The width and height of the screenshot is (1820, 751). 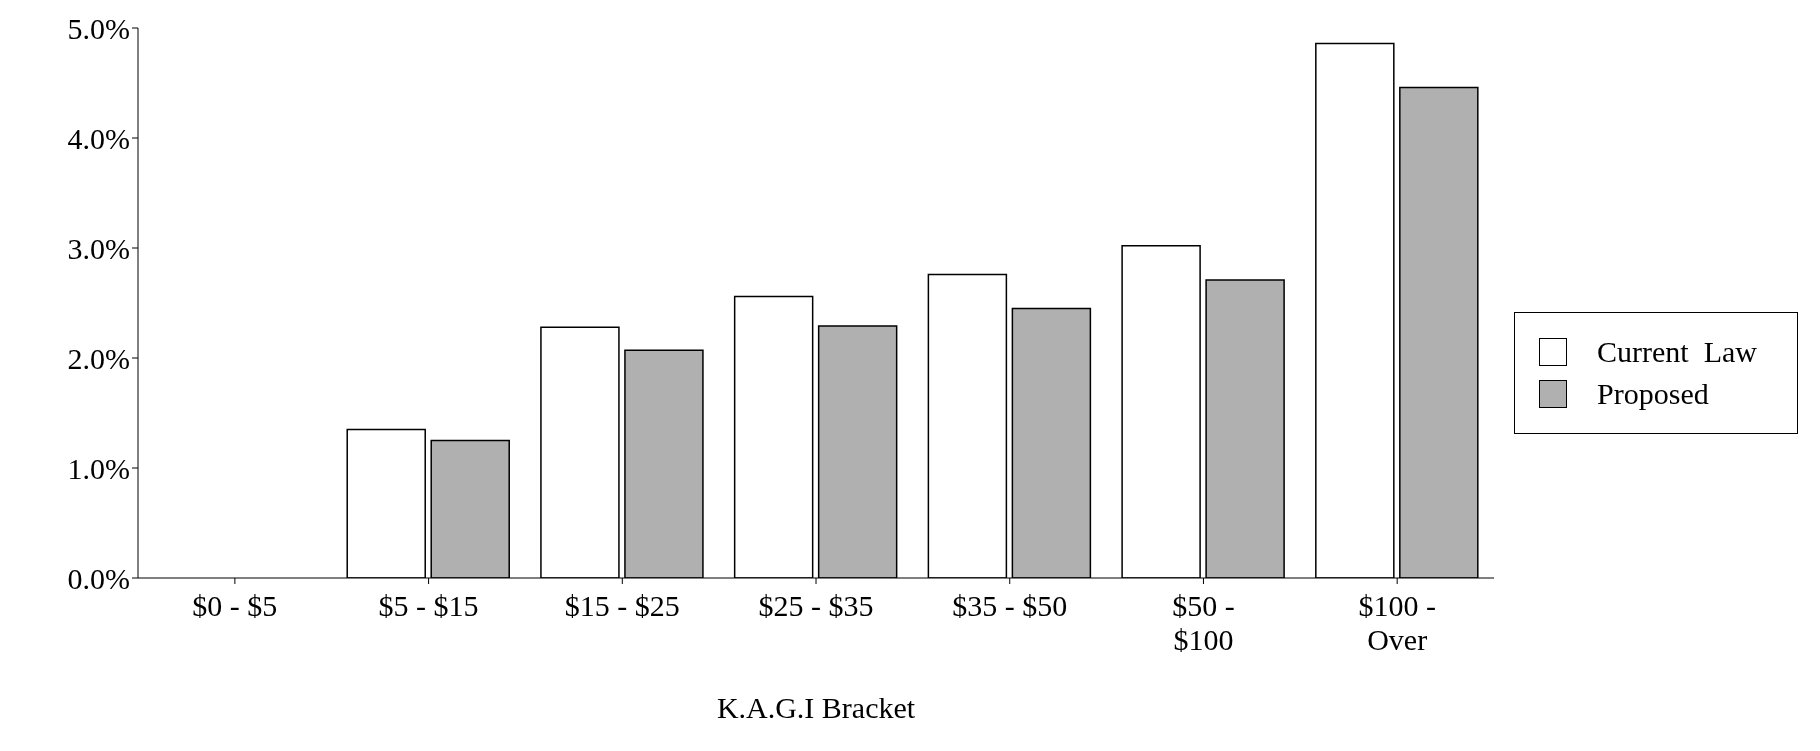 What do you see at coordinates (622, 605) in the screenshot?
I see `x-tick-label: $15 - $25` at bounding box center [622, 605].